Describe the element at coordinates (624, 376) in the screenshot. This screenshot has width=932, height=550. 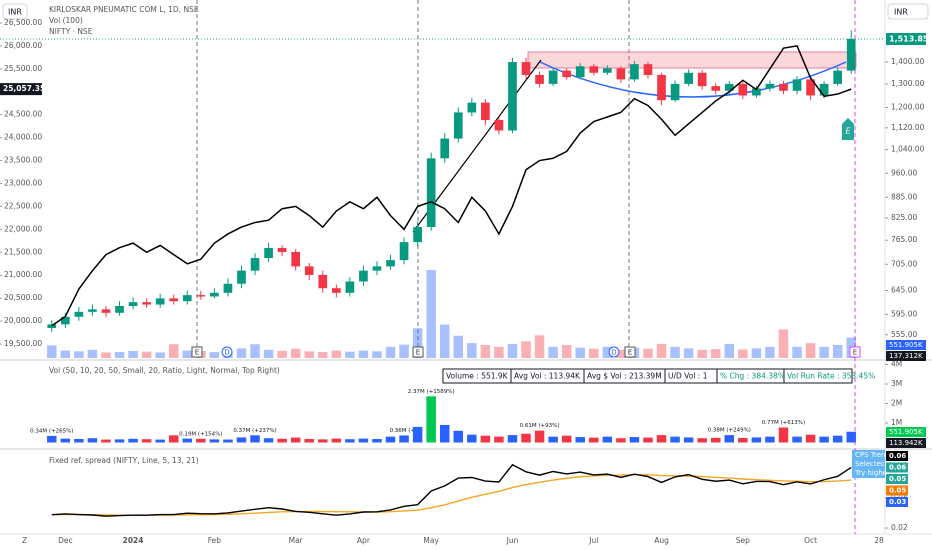
I see `stat-text: Avg $ Vol : 213.39M` at that location.